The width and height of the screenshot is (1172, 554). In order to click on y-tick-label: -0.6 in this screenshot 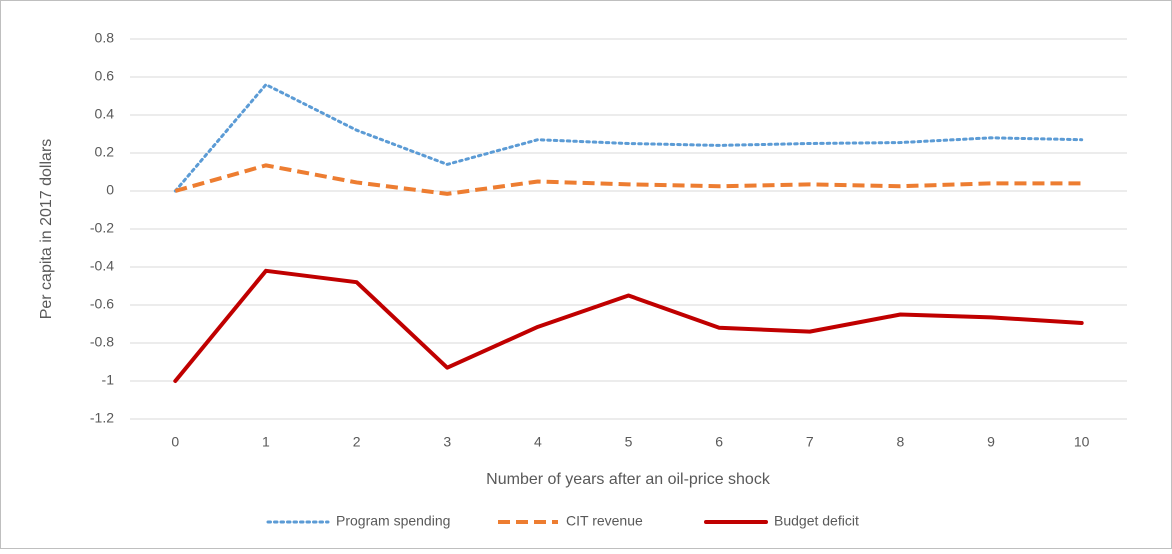, I will do `click(102, 304)`.